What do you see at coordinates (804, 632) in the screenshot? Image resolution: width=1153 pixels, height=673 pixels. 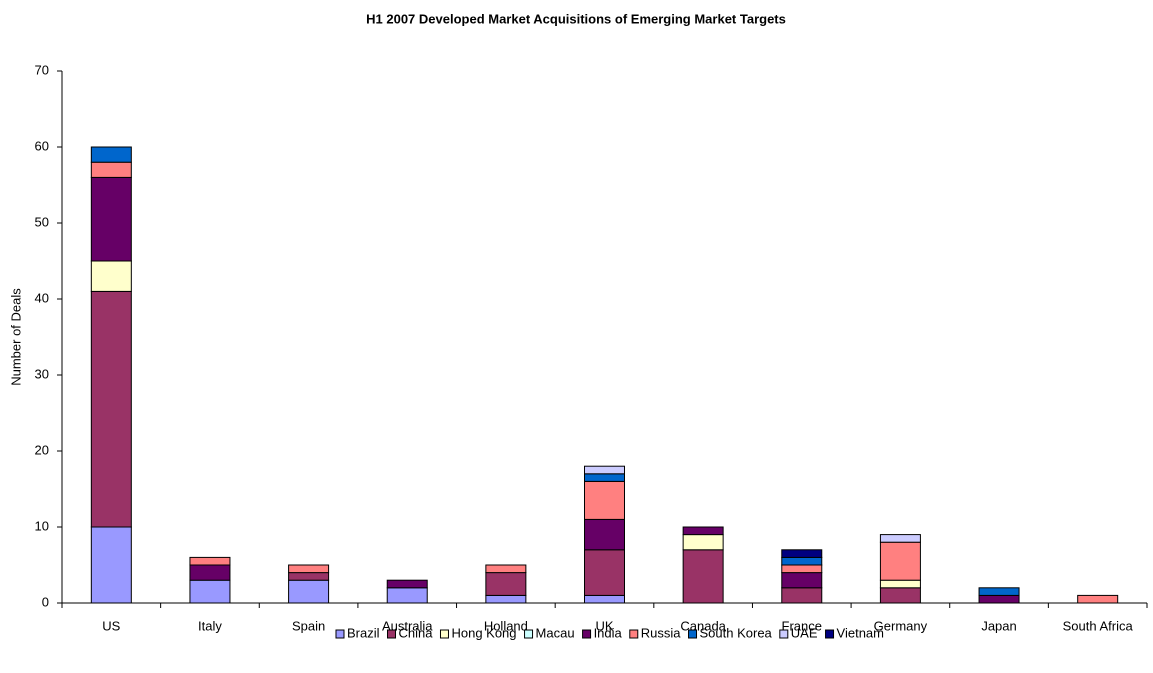 I see `legend-label: UAE` at bounding box center [804, 632].